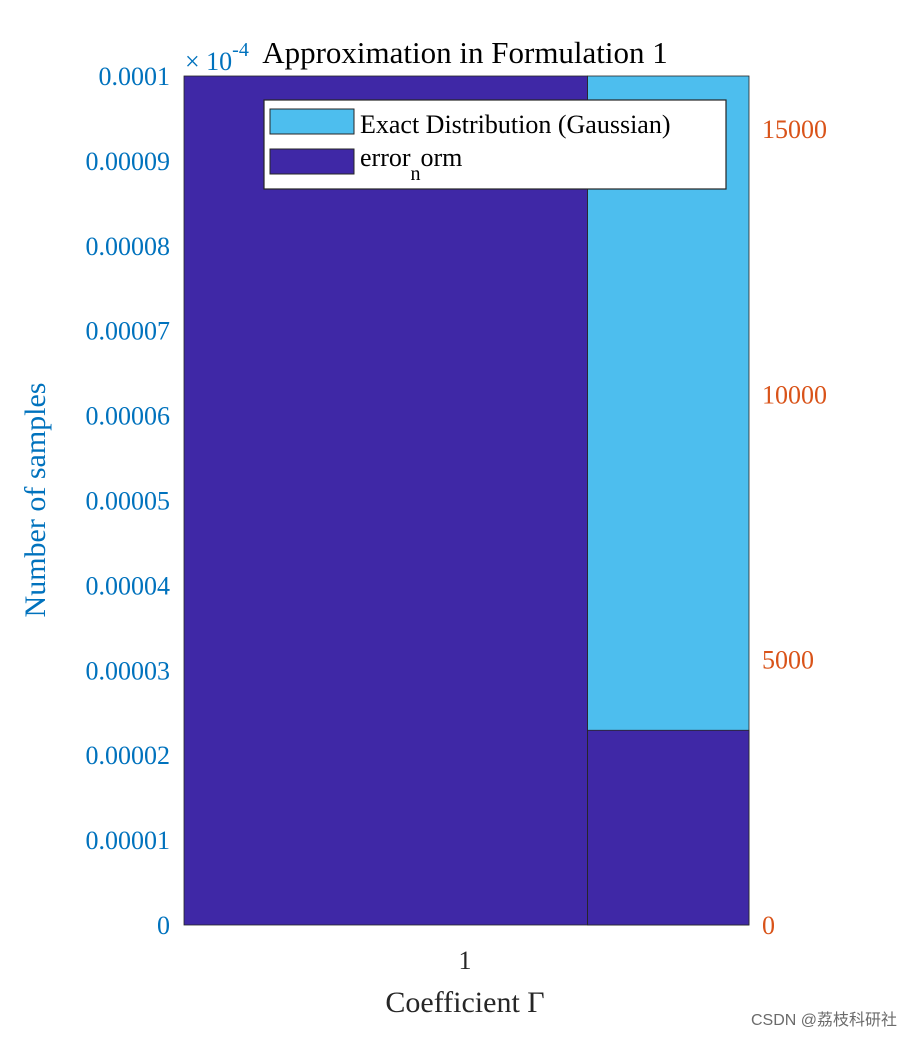  Describe the element at coordinates (768, 925) in the screenshot. I see `right-tick-label: 0` at that location.